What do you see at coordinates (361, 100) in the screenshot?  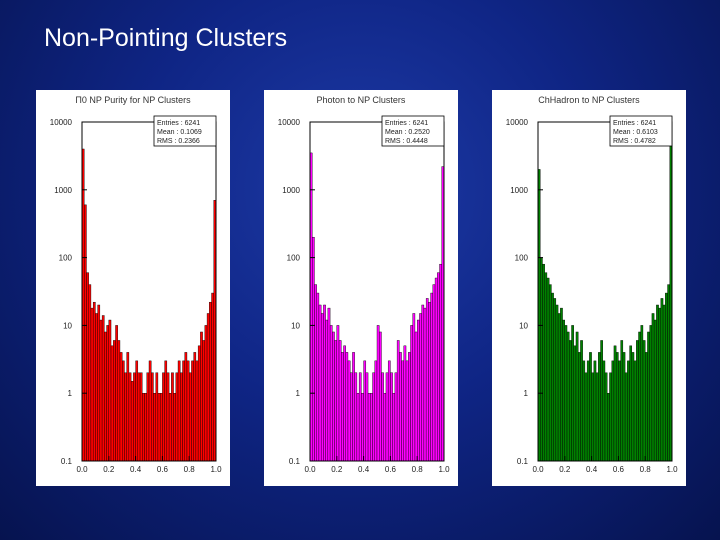 I see `chart-title: Photon to NP Clusters` at bounding box center [361, 100].